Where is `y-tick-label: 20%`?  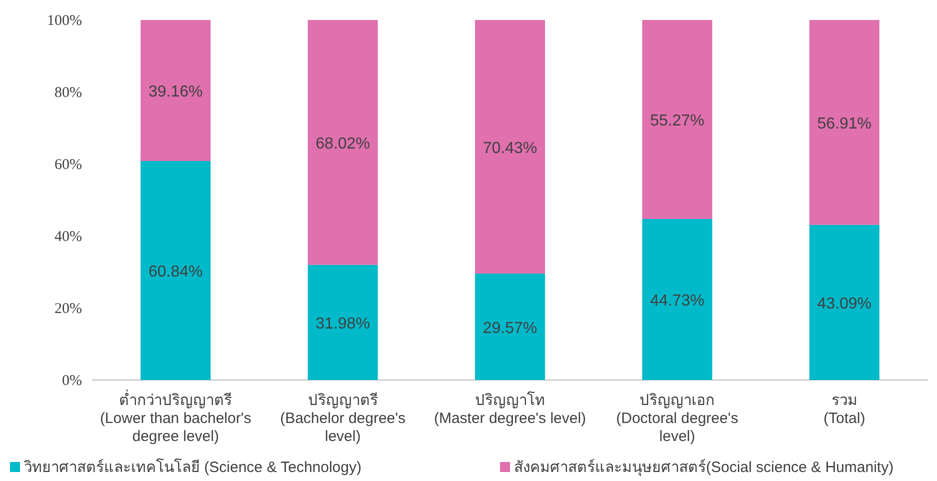 y-tick-label: 20% is located at coordinates (68, 309).